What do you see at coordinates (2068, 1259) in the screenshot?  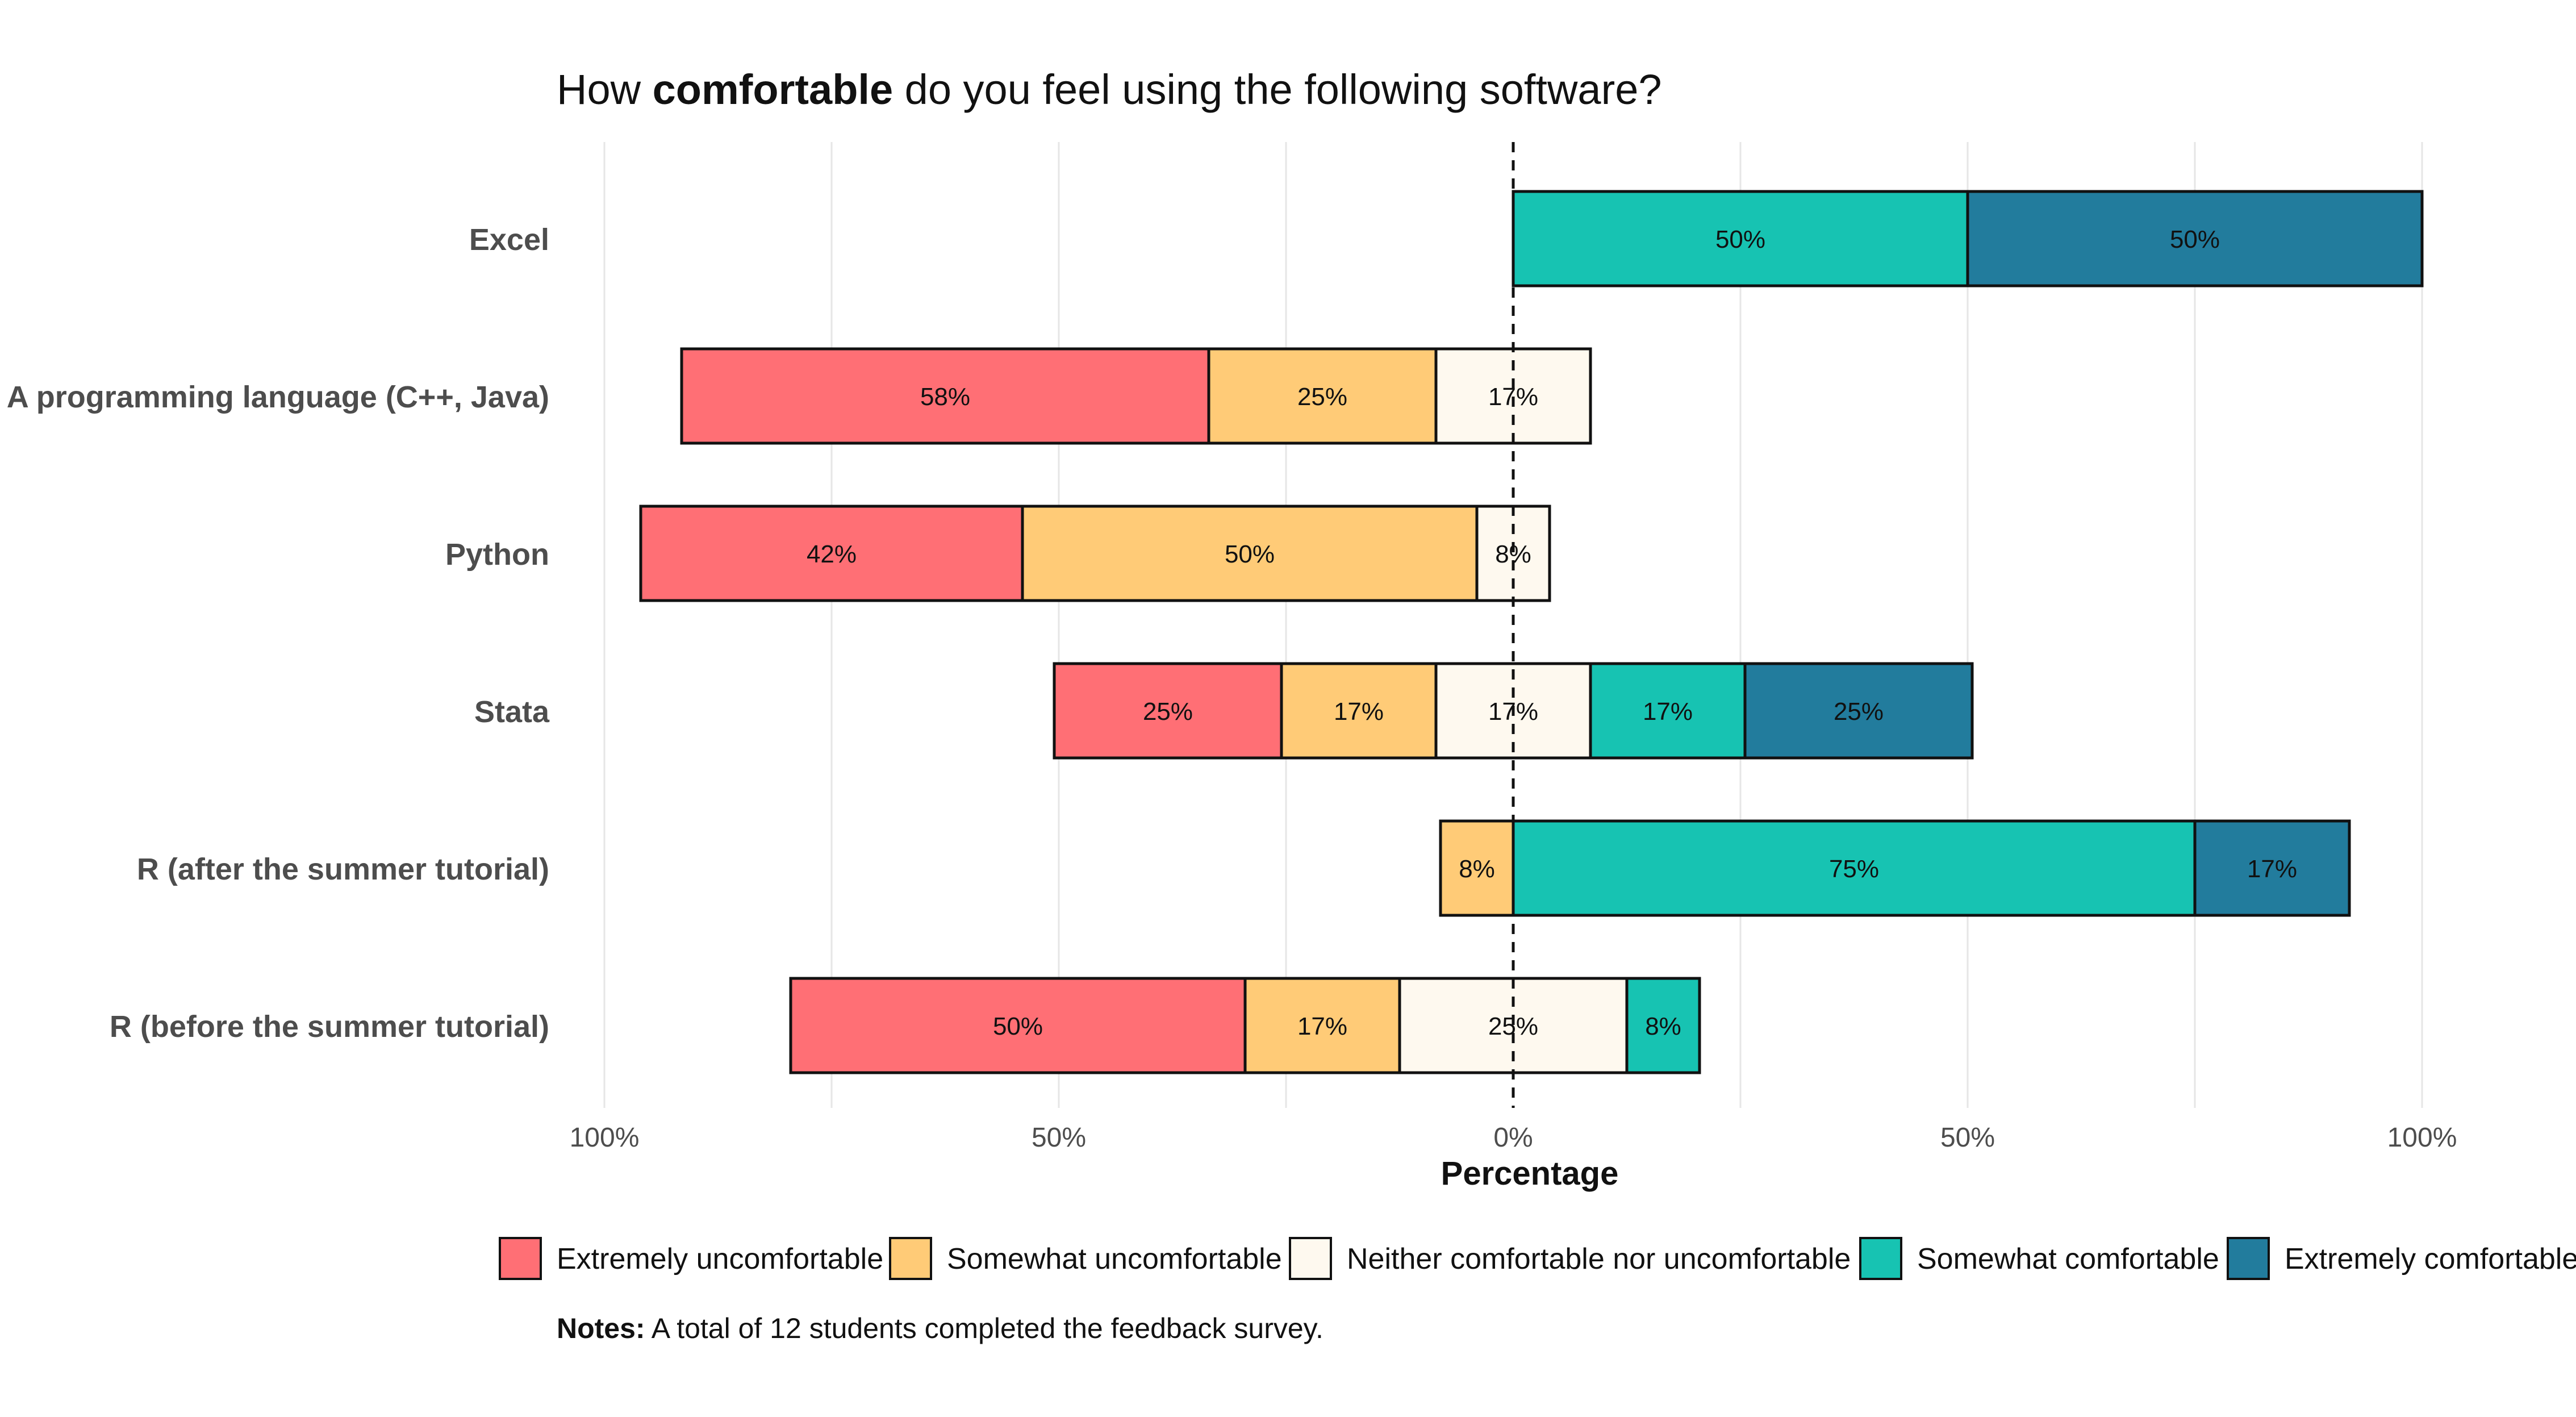 I see `legend-label: Somewhat comfortable` at bounding box center [2068, 1259].